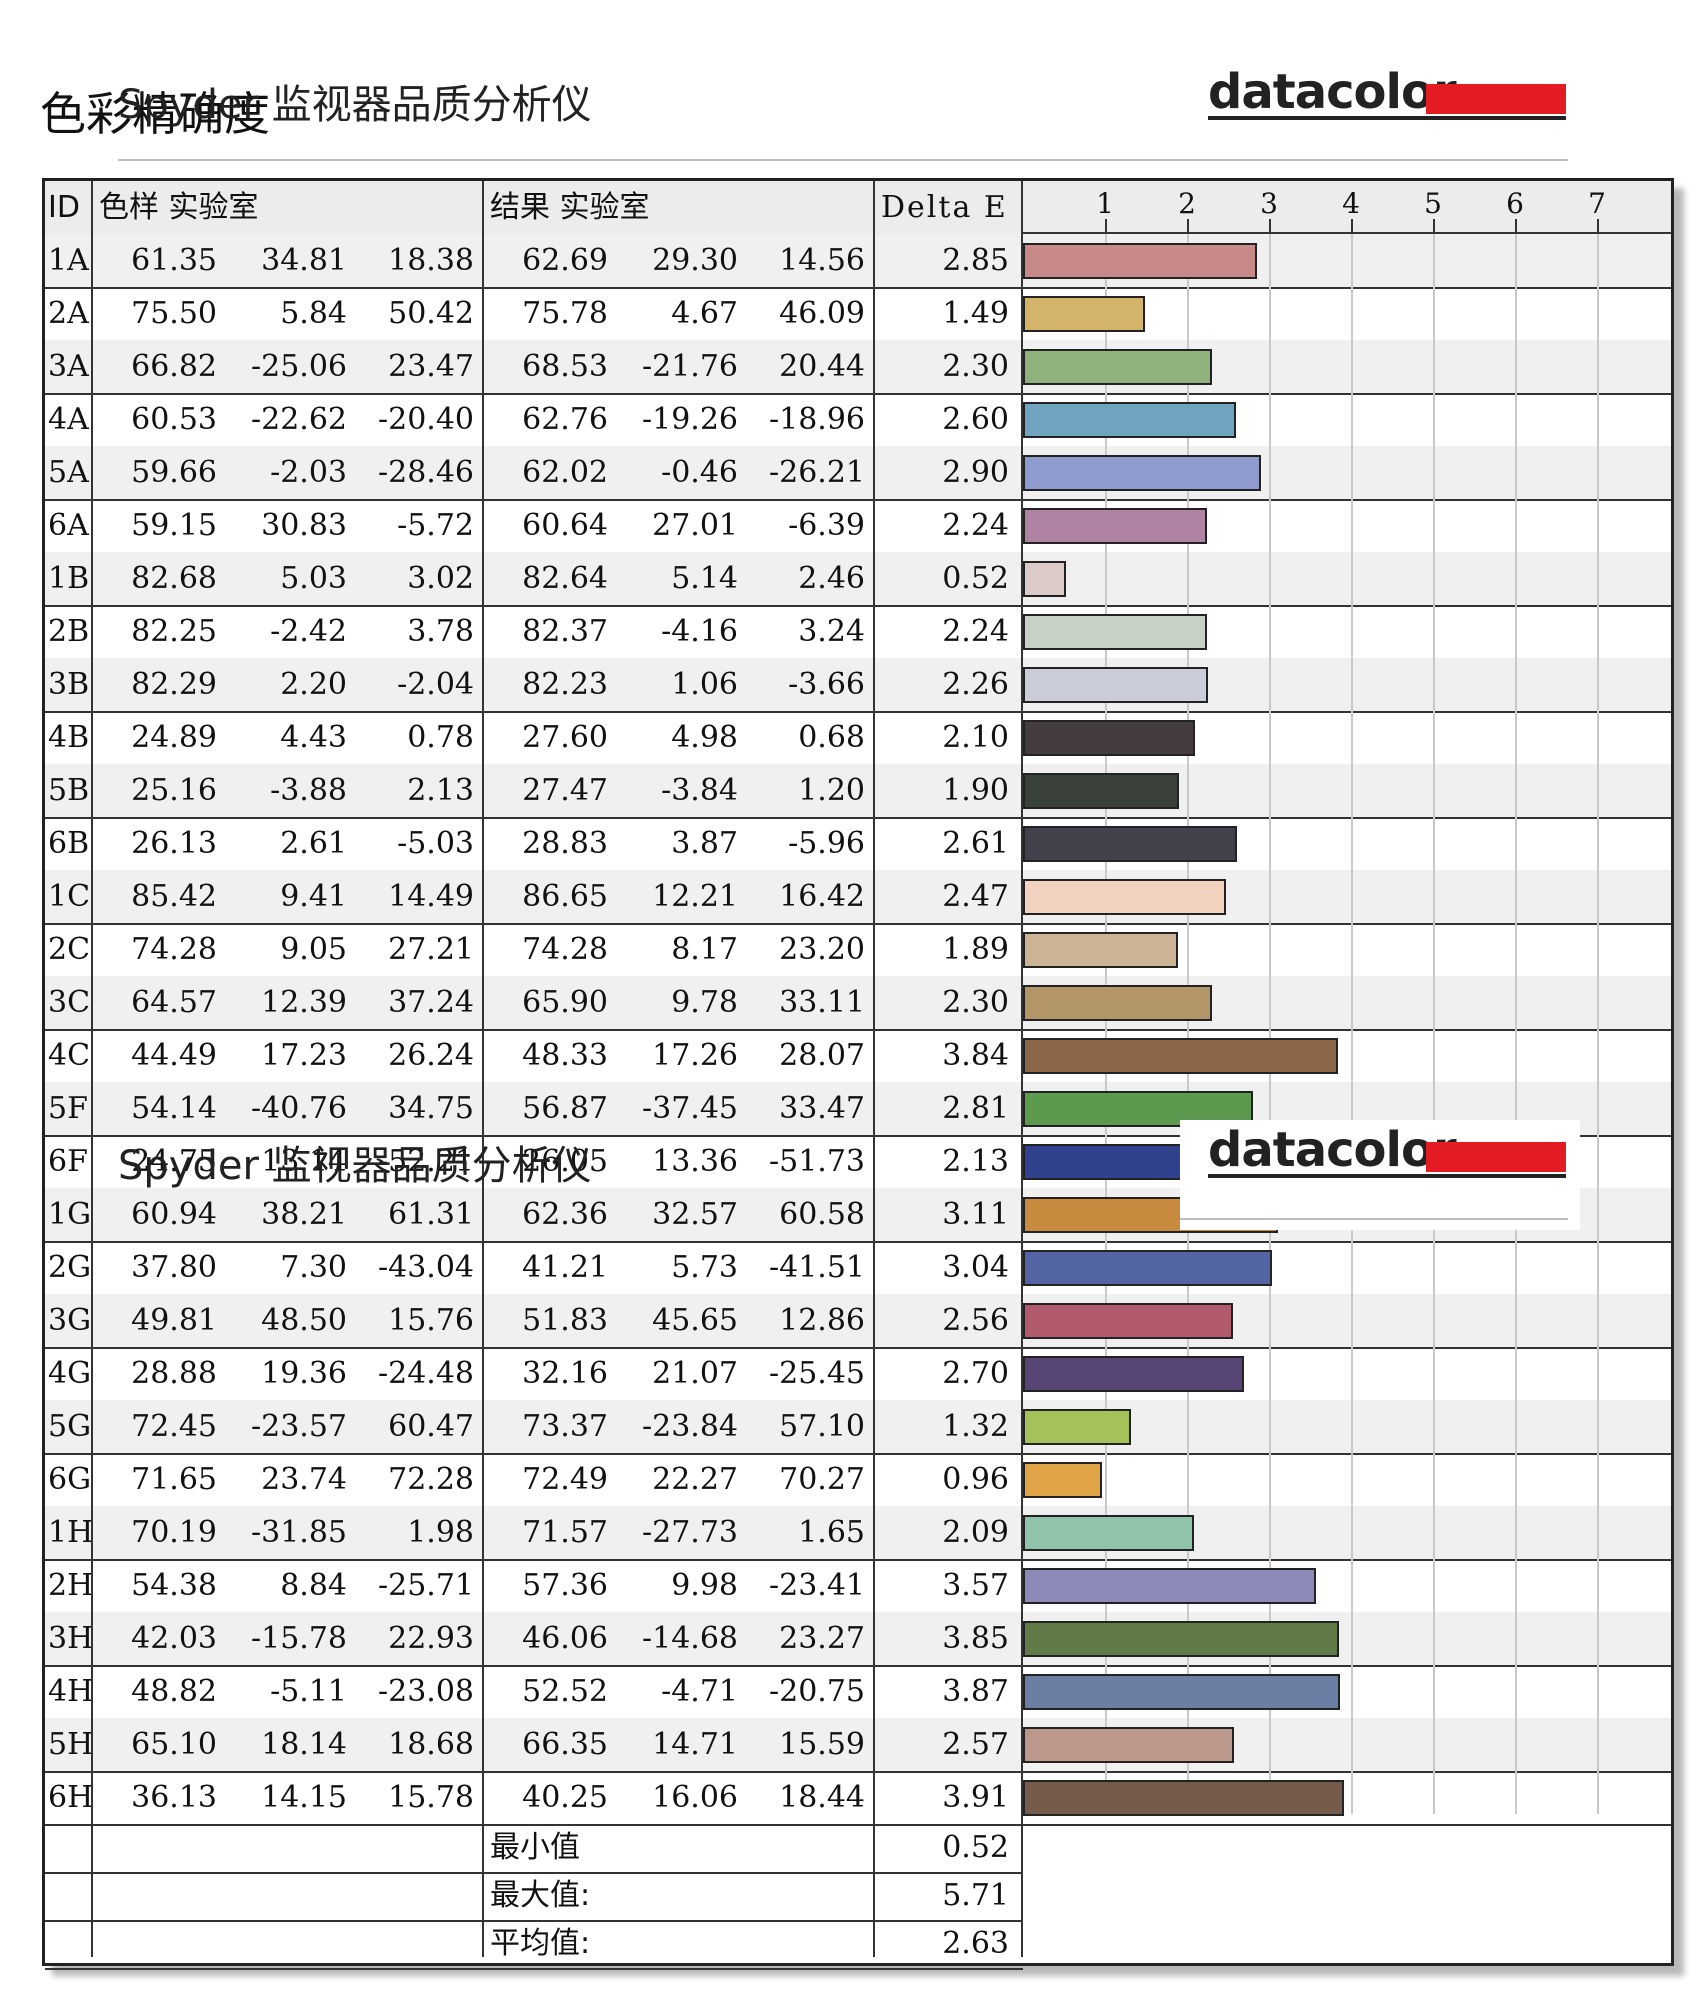 The height and width of the screenshot is (2015, 1705). What do you see at coordinates (826, 525) in the screenshot?
I see `result-lab-value: -6.39` at bounding box center [826, 525].